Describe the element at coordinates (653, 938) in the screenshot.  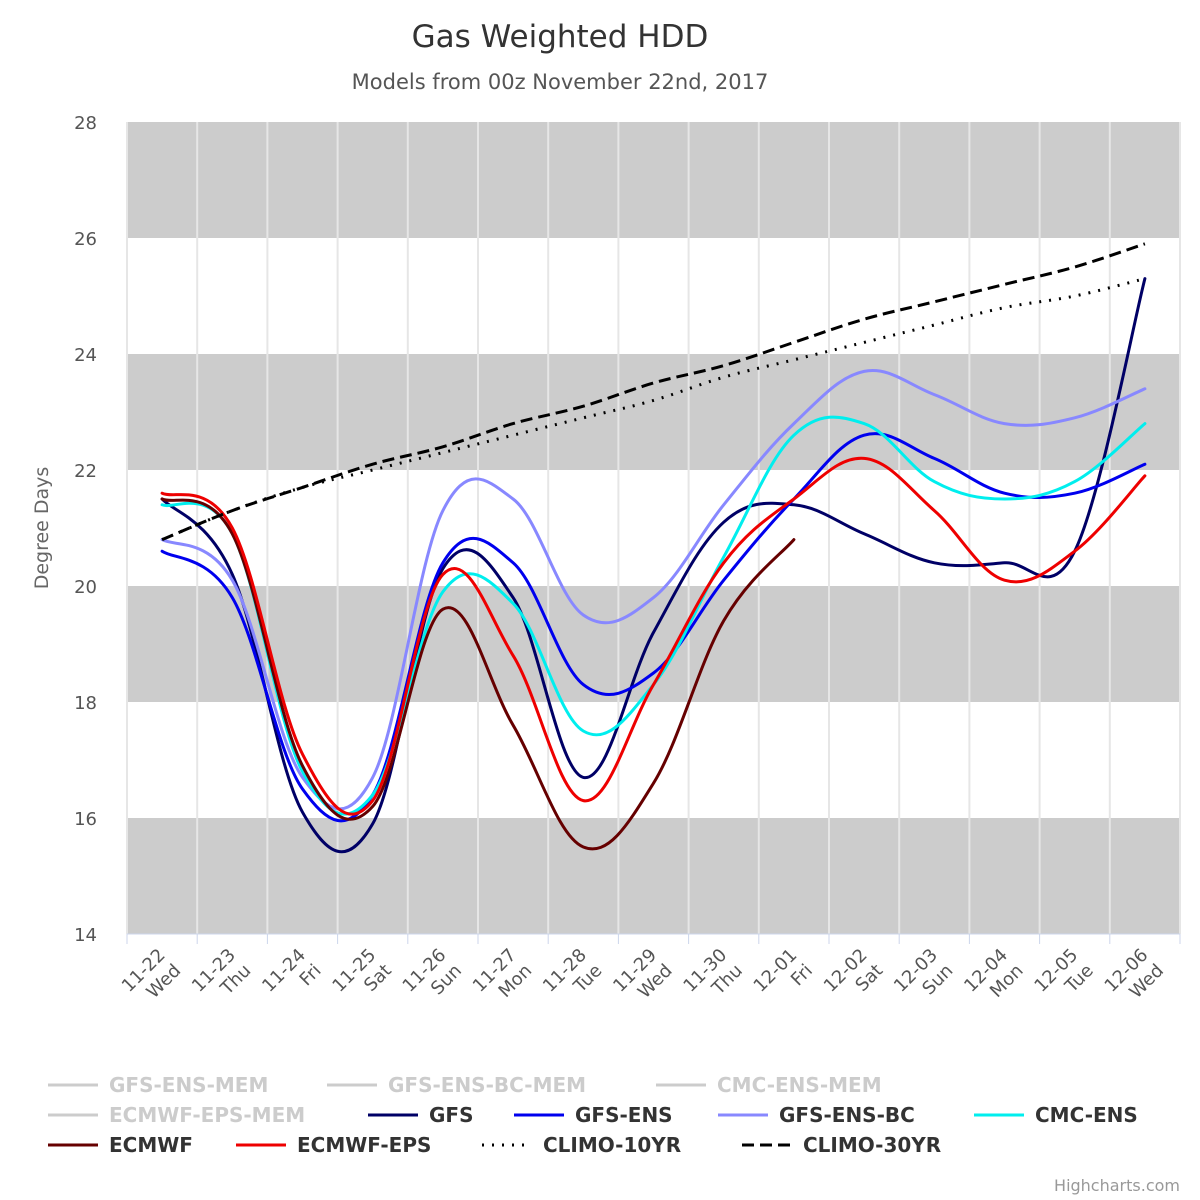
I see `x-axis` at that location.